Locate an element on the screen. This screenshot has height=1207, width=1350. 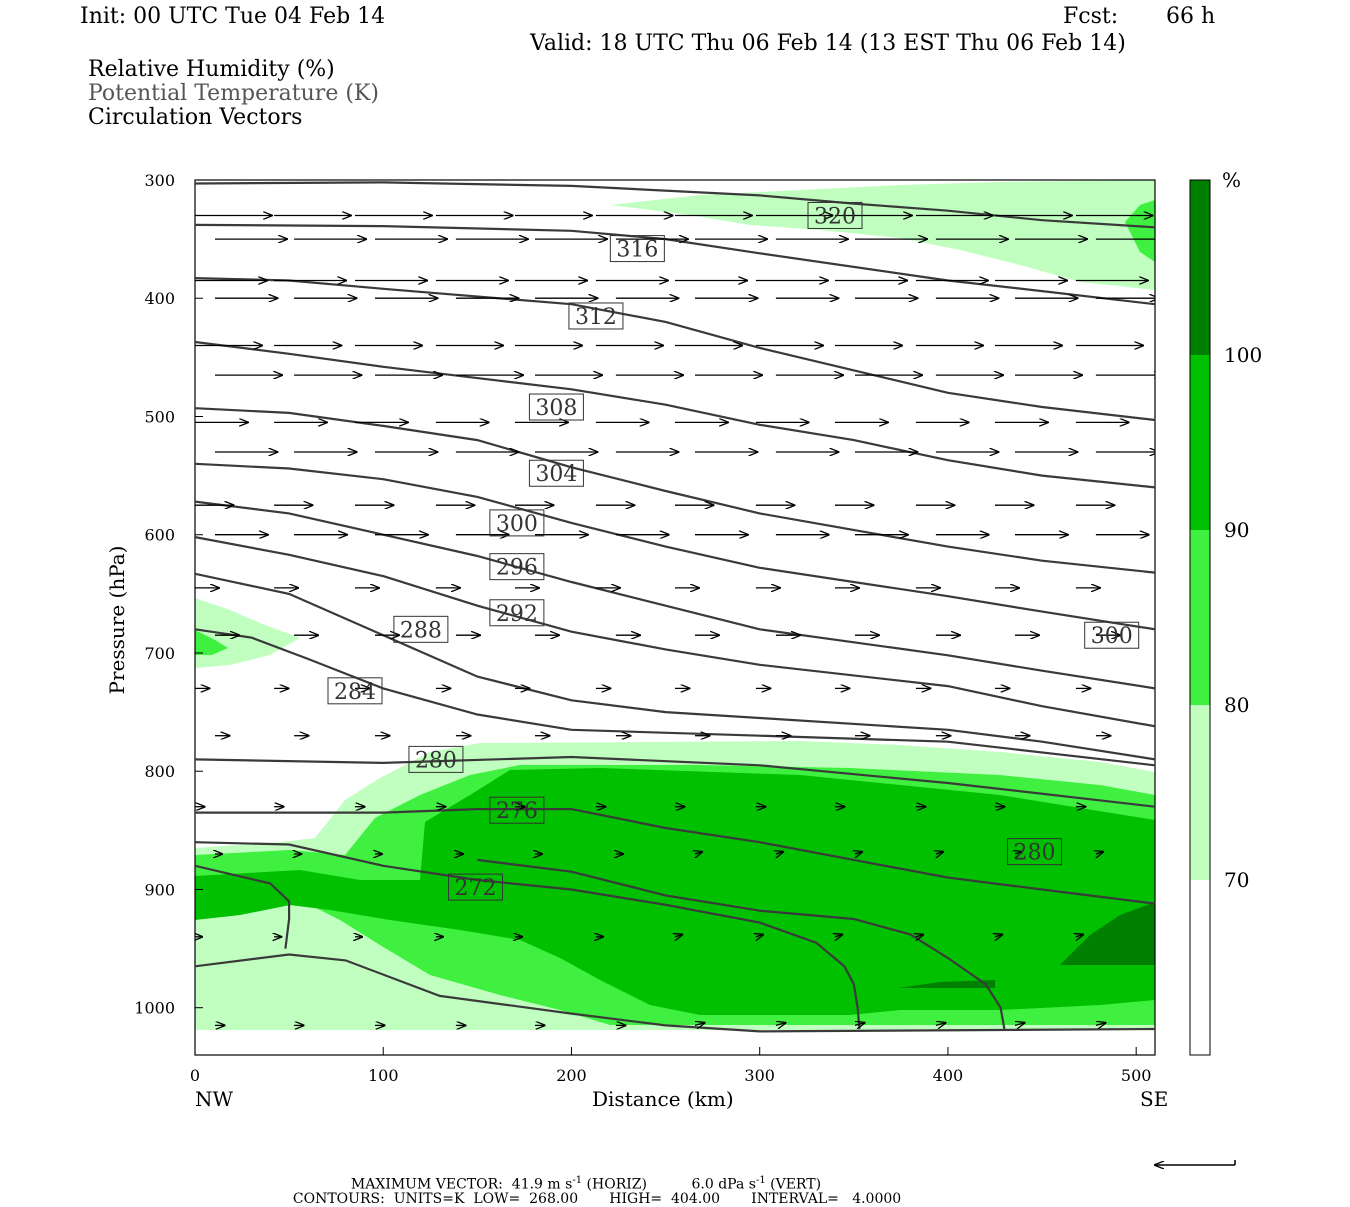
y-tick-label-700: 700 is located at coordinates (159, 653).